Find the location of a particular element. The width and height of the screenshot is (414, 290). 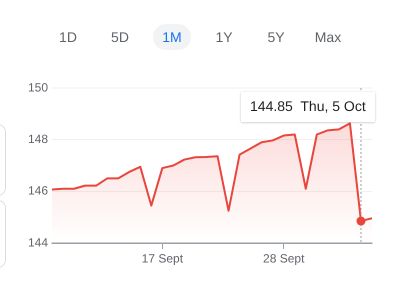

text: 1Y is located at coordinates (224, 37).